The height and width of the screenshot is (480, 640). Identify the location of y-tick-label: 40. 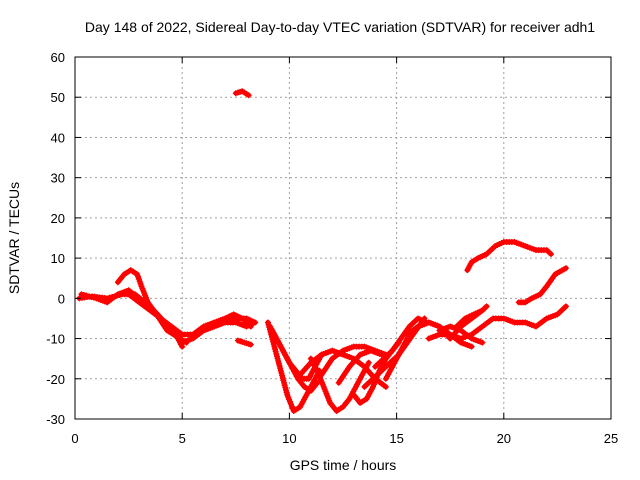
(58, 137).